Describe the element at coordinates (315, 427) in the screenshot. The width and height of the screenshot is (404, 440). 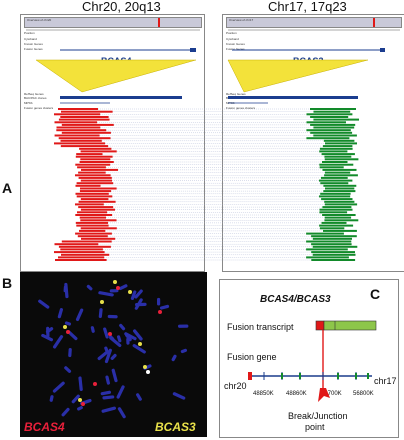
I see `break-label-line2: point` at that location.